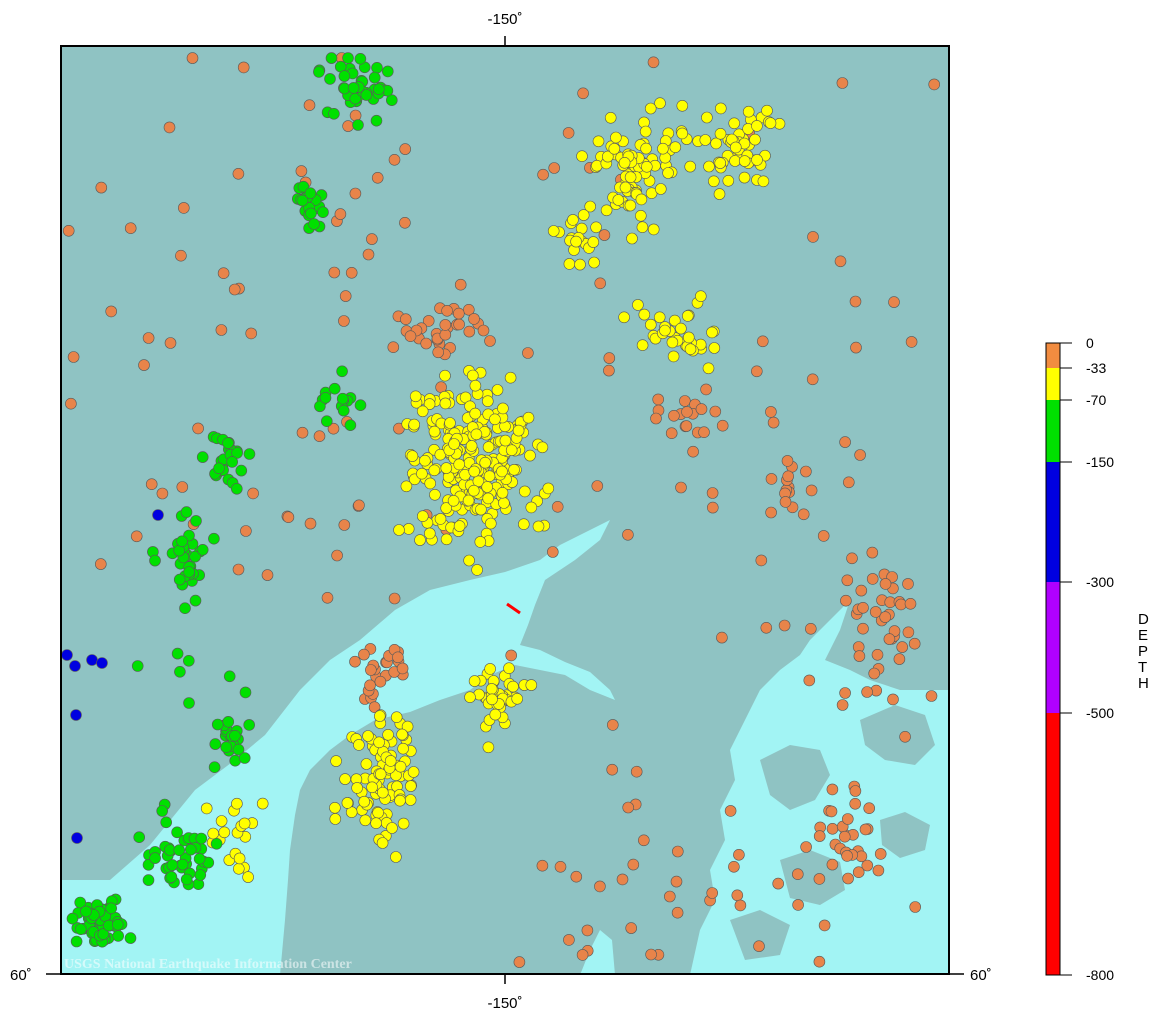 The height and width of the screenshot is (1024, 1167). I want to click on depth-tick-label: -33, so click(1096, 368).